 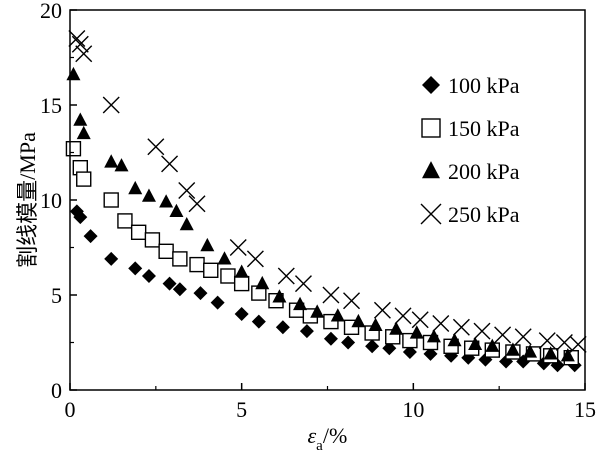 I want to click on y-tick-label: 10, so click(x=51, y=200).